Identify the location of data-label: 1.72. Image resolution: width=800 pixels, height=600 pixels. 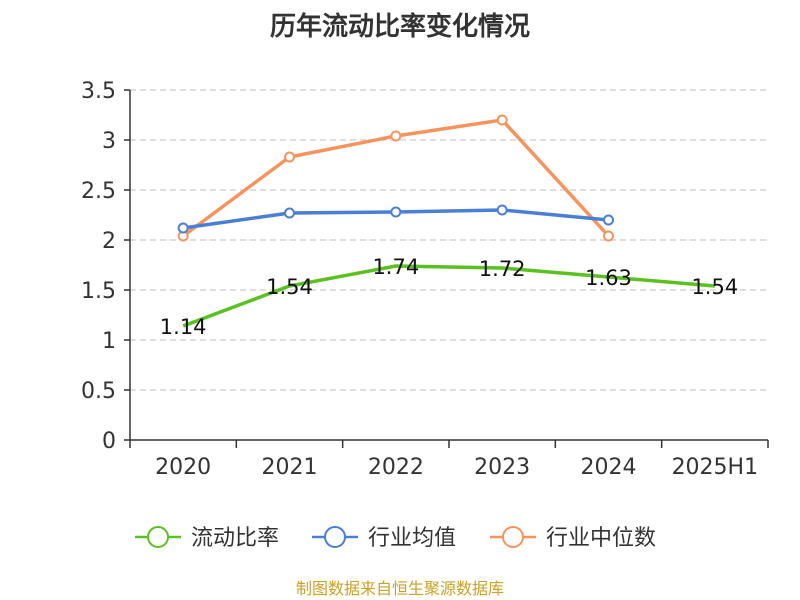
(502, 269).